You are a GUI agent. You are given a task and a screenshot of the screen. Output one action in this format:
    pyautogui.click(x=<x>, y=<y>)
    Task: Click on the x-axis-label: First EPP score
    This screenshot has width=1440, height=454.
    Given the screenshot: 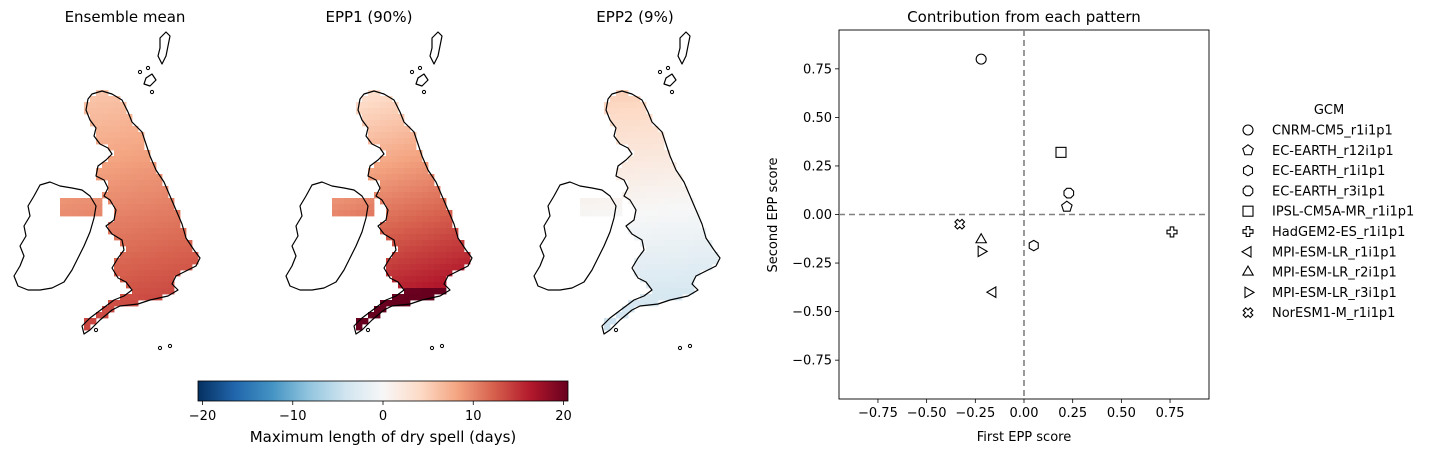 What is the action you would take?
    pyautogui.click(x=1024, y=437)
    